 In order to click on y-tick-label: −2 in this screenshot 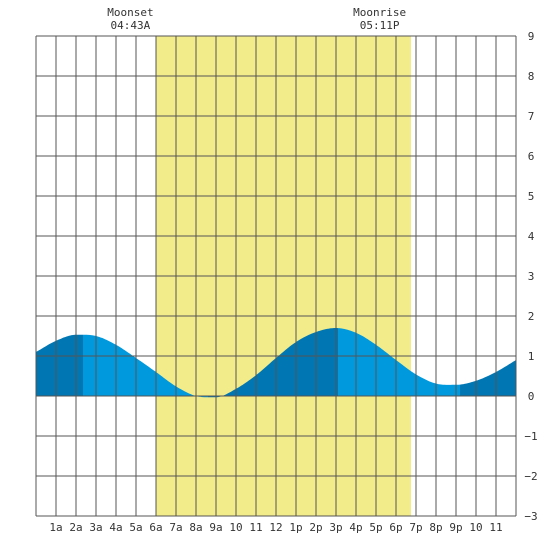, I will do `click(530, 476)`.